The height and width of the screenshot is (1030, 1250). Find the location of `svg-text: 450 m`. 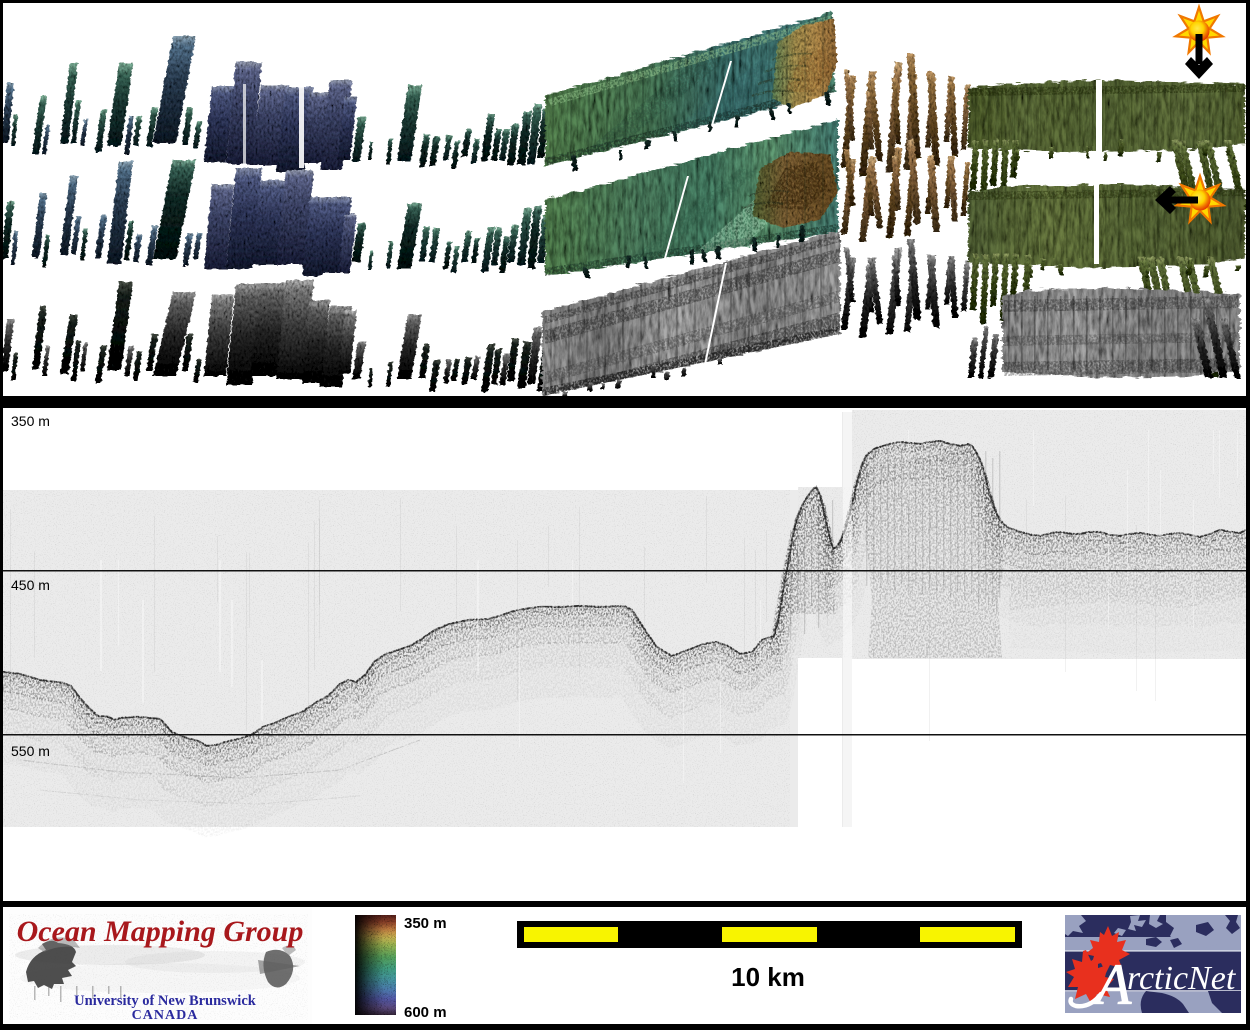

svg-text: 450 m is located at coordinates (30, 585).